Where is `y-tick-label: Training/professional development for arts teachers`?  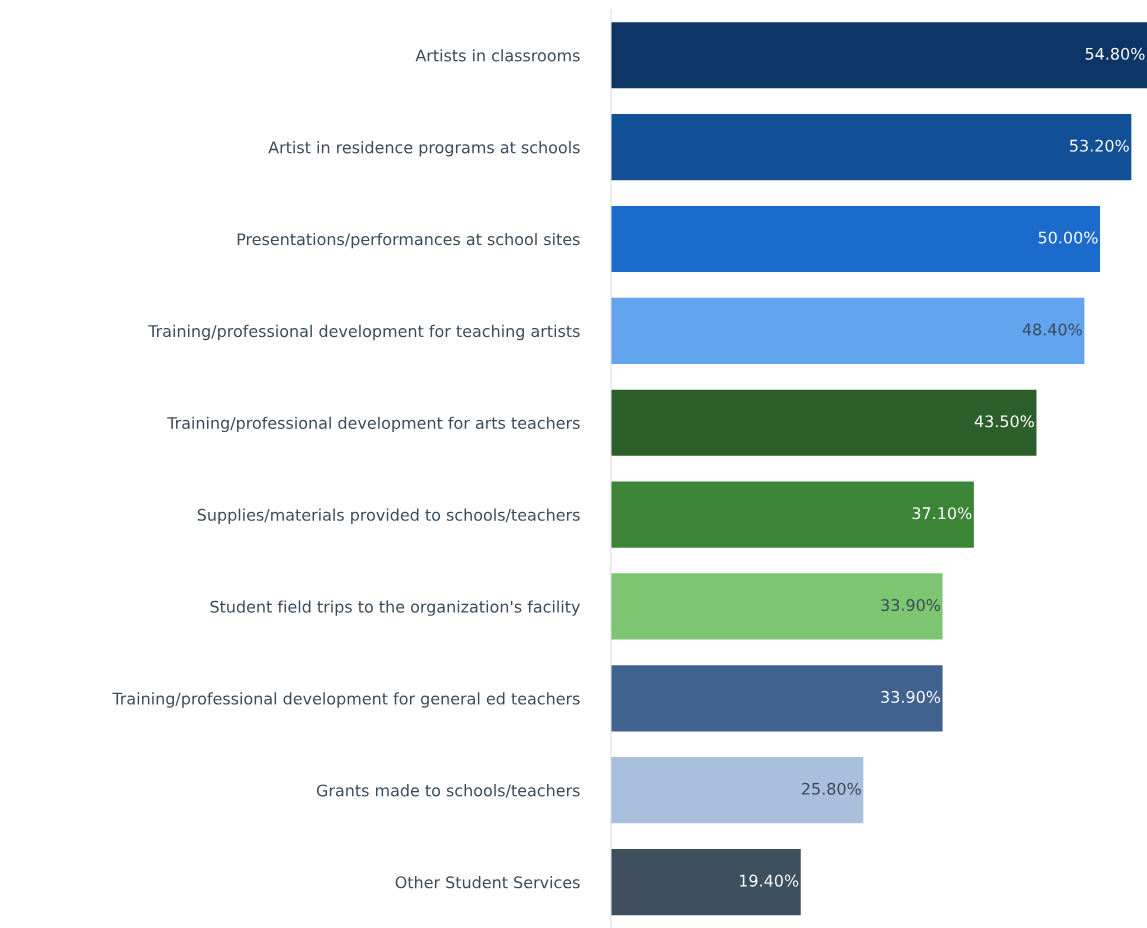 y-tick-label: Training/professional development for arts teachers is located at coordinates (373, 424).